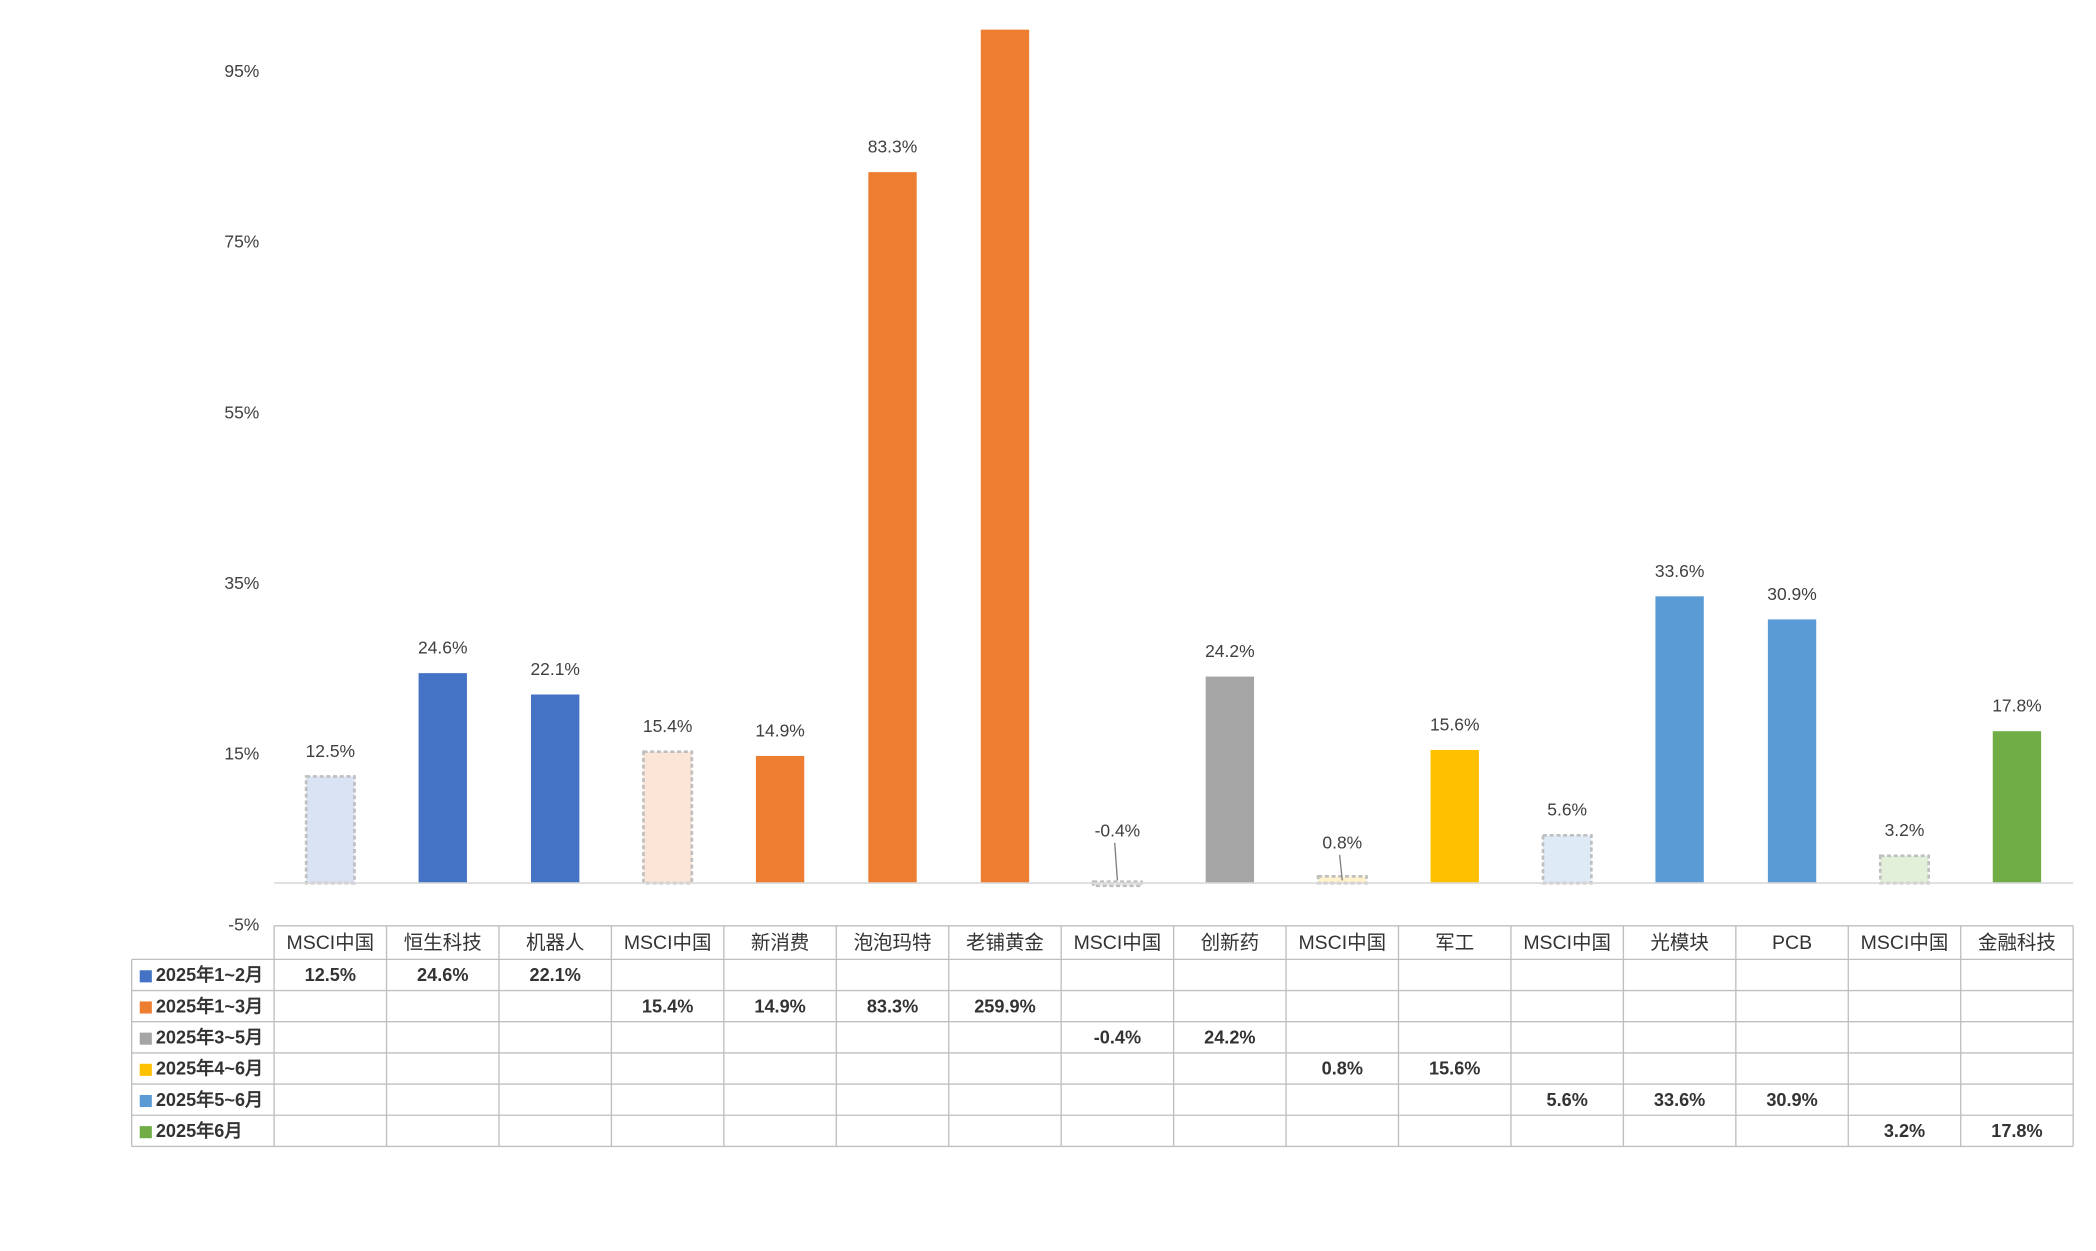 This screenshot has height=1251, width=2096. What do you see at coordinates (892, 1006) in the screenshot?
I see `table-cell: 83.3%` at bounding box center [892, 1006].